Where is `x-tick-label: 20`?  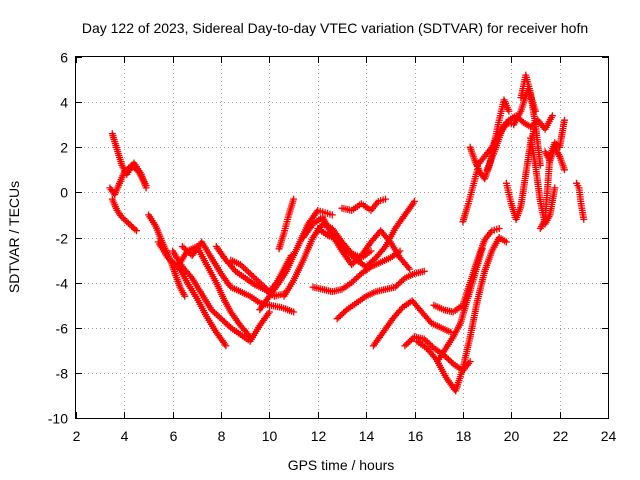 x-tick-label: 20 is located at coordinates (512, 436).